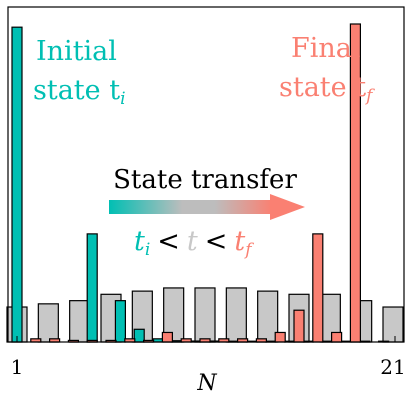 The image size is (406, 398). What do you see at coordinates (369, 96) in the screenshot?
I see `final-state-sub: f` at bounding box center [369, 96].